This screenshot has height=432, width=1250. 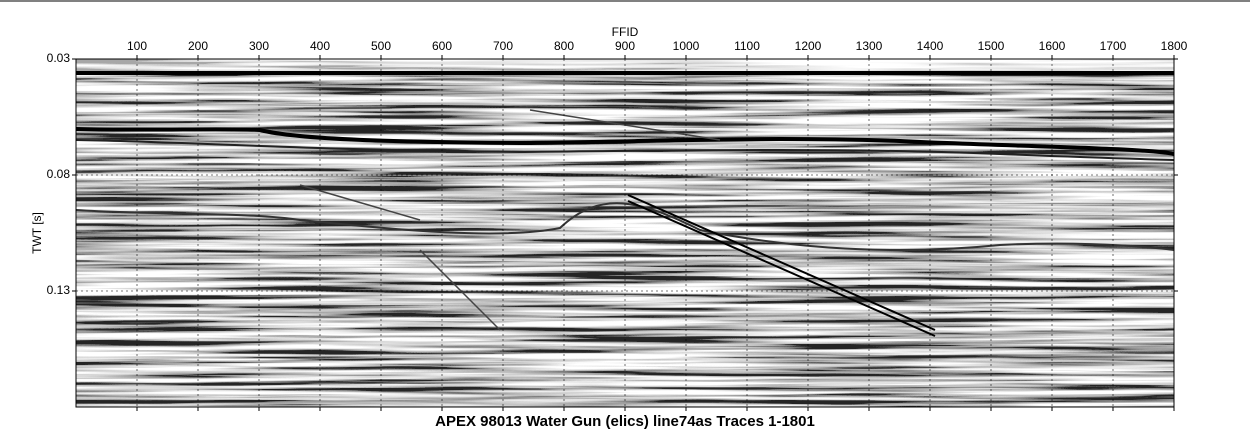 What do you see at coordinates (564, 46) in the screenshot?
I see `x-tick-label: 800` at bounding box center [564, 46].